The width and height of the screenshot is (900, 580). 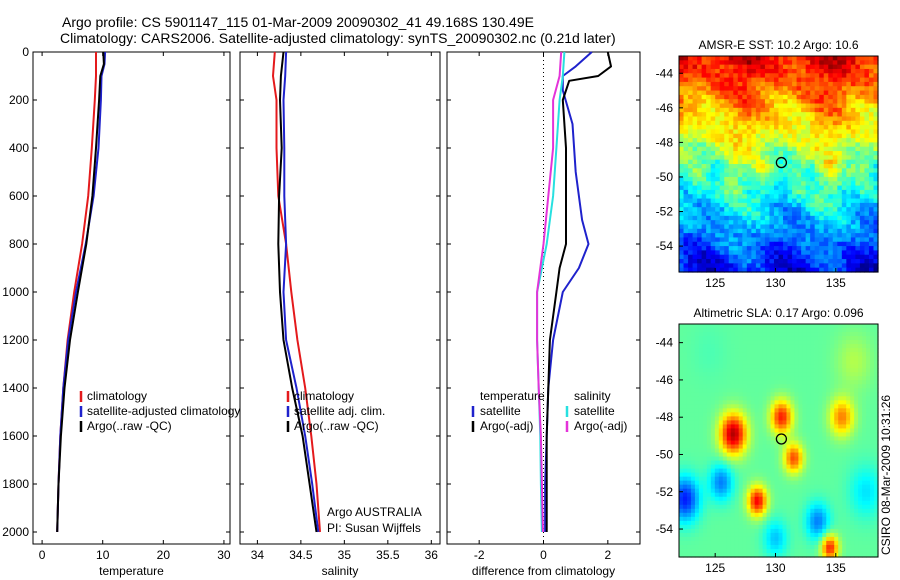 What do you see at coordinates (345, 555) in the screenshot?
I see `x-tick-label: 35` at bounding box center [345, 555].